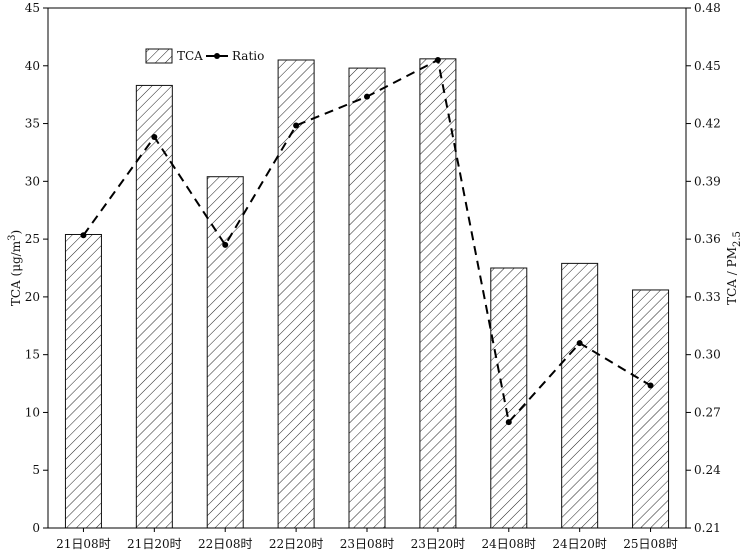  I want to click on left-tick-label: 0, so click(36, 528).